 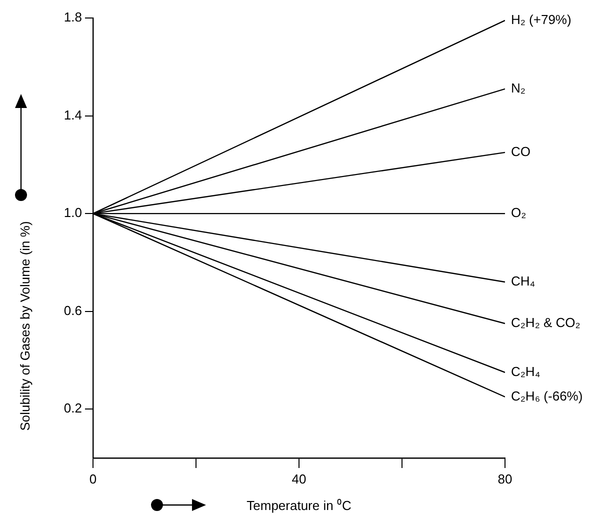 I want to click on series-label: CH₄, so click(x=523, y=281).